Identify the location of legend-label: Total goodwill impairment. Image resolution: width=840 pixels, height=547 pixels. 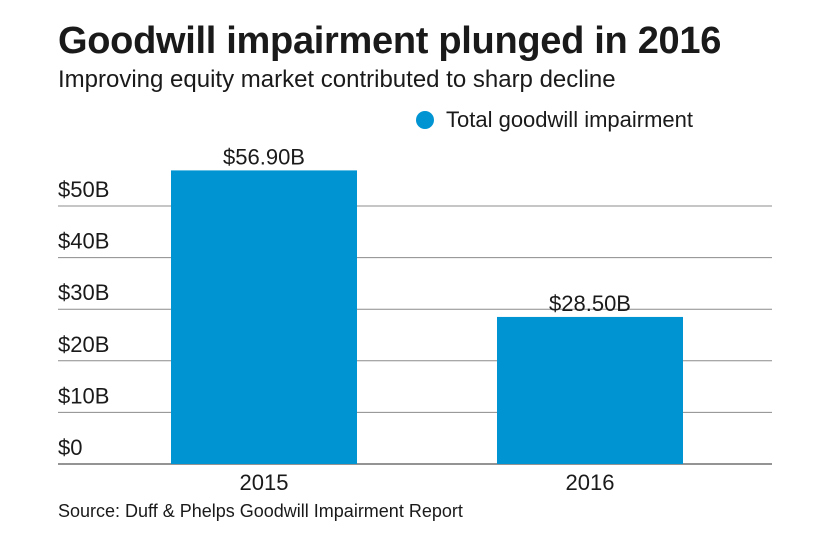
(569, 119).